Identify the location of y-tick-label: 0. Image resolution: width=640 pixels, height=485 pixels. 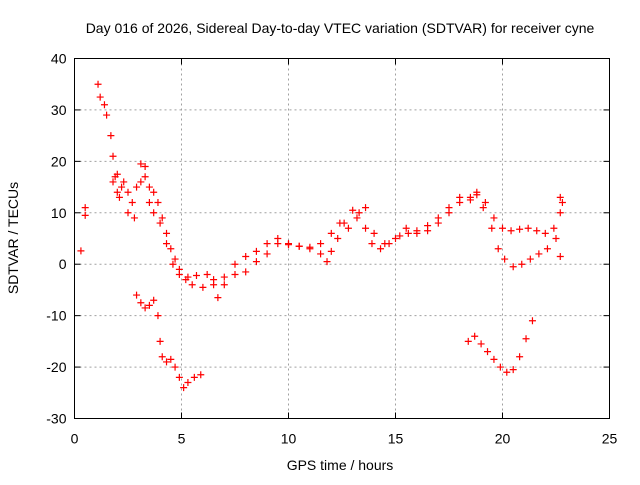
(63, 264).